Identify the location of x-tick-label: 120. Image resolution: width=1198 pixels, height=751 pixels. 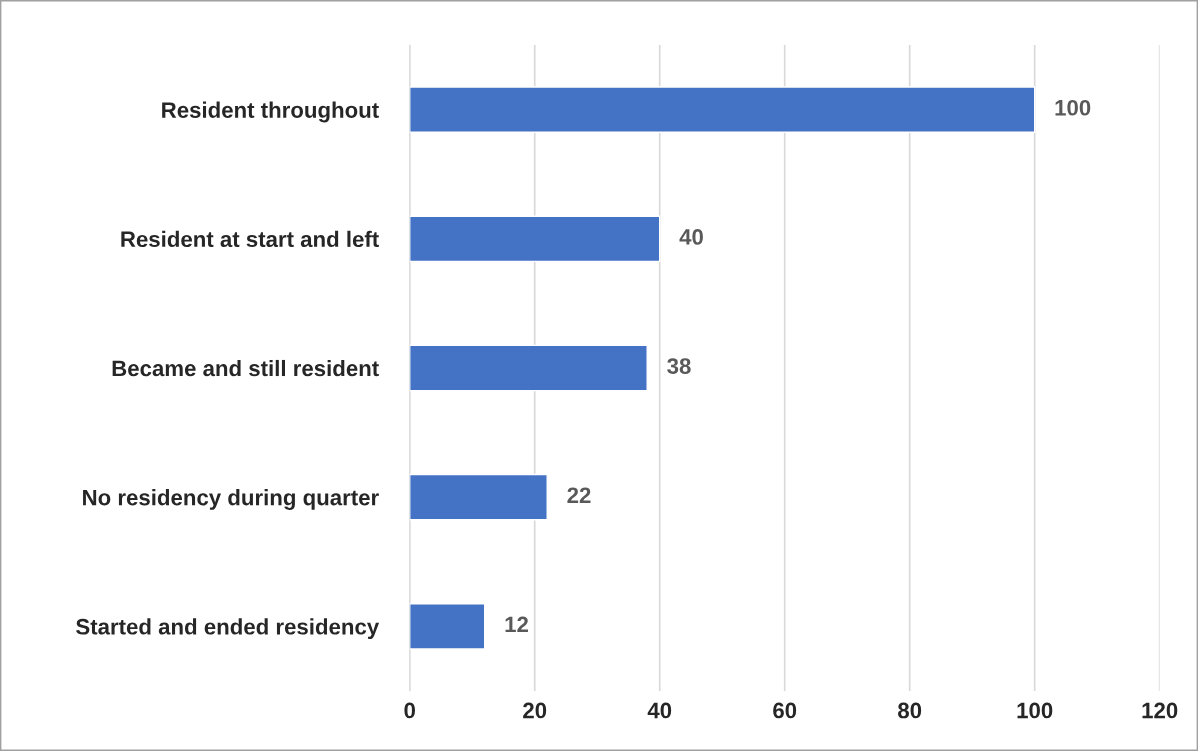
(1160, 710).